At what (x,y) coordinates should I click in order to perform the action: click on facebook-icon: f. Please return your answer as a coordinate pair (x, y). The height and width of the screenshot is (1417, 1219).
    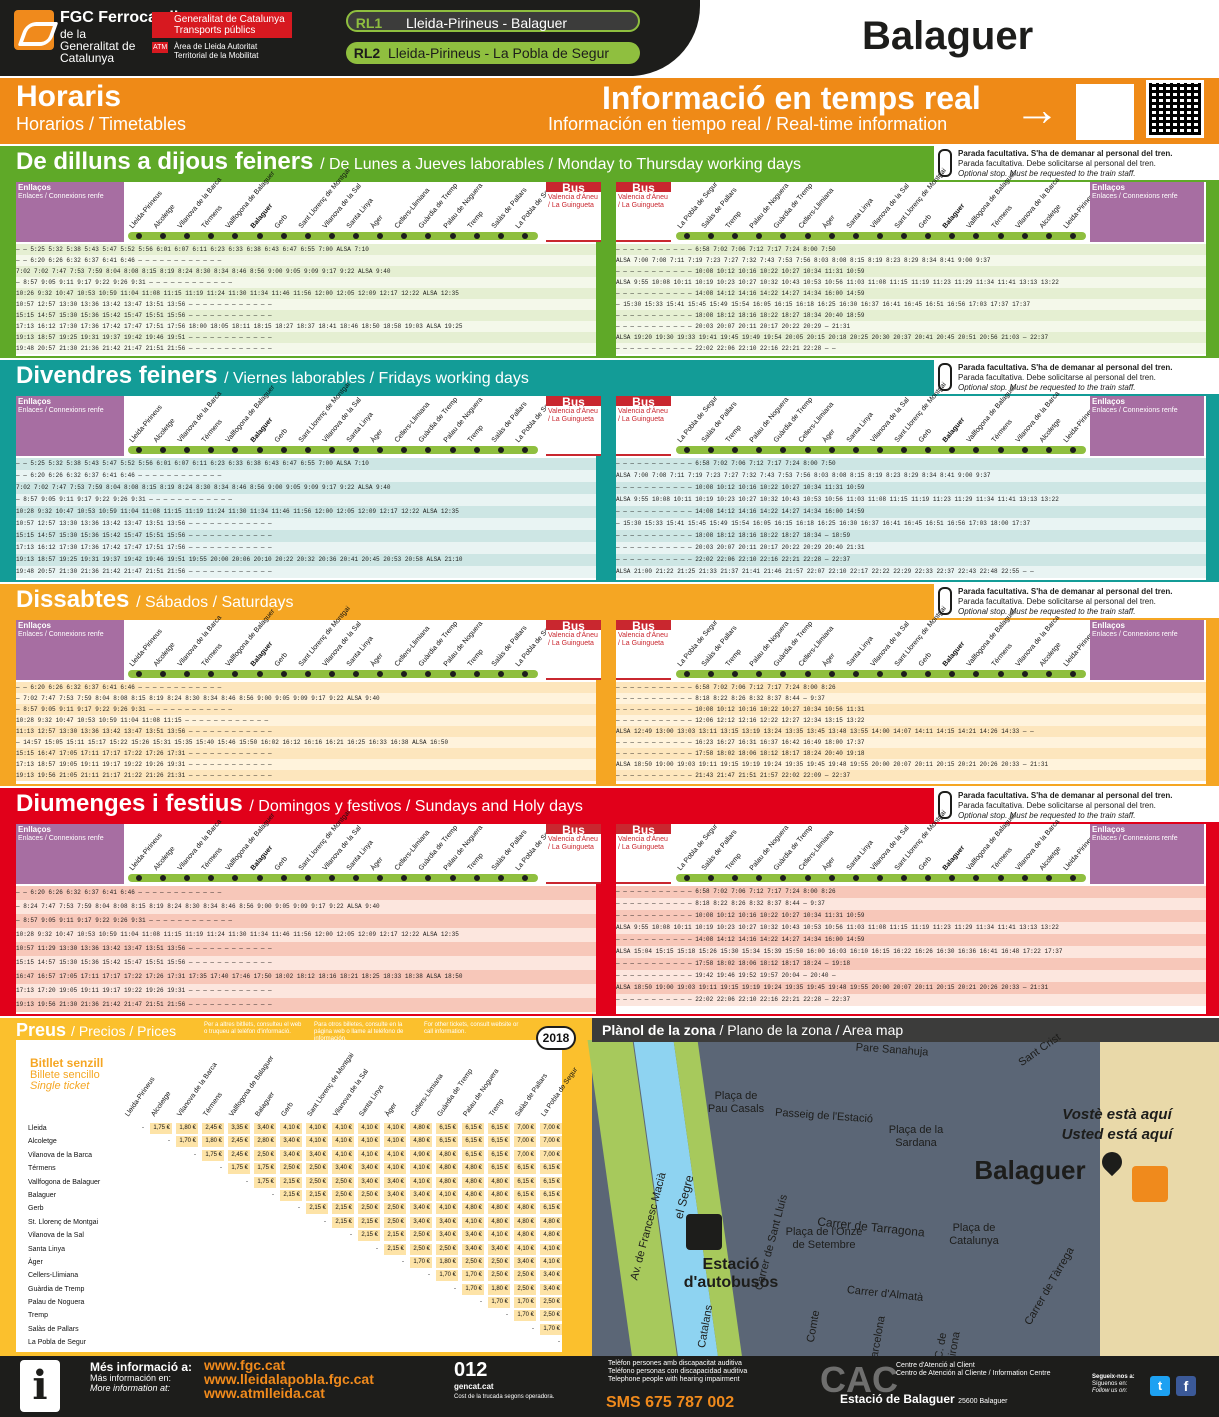
    Looking at the image, I should click on (1186, 1386).